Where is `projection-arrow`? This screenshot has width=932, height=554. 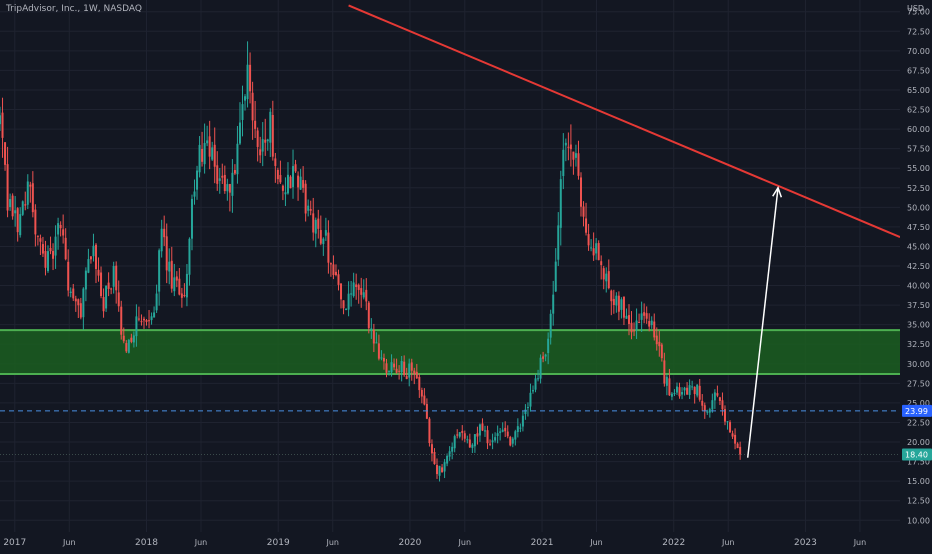
projection-arrow is located at coordinates (762, 322).